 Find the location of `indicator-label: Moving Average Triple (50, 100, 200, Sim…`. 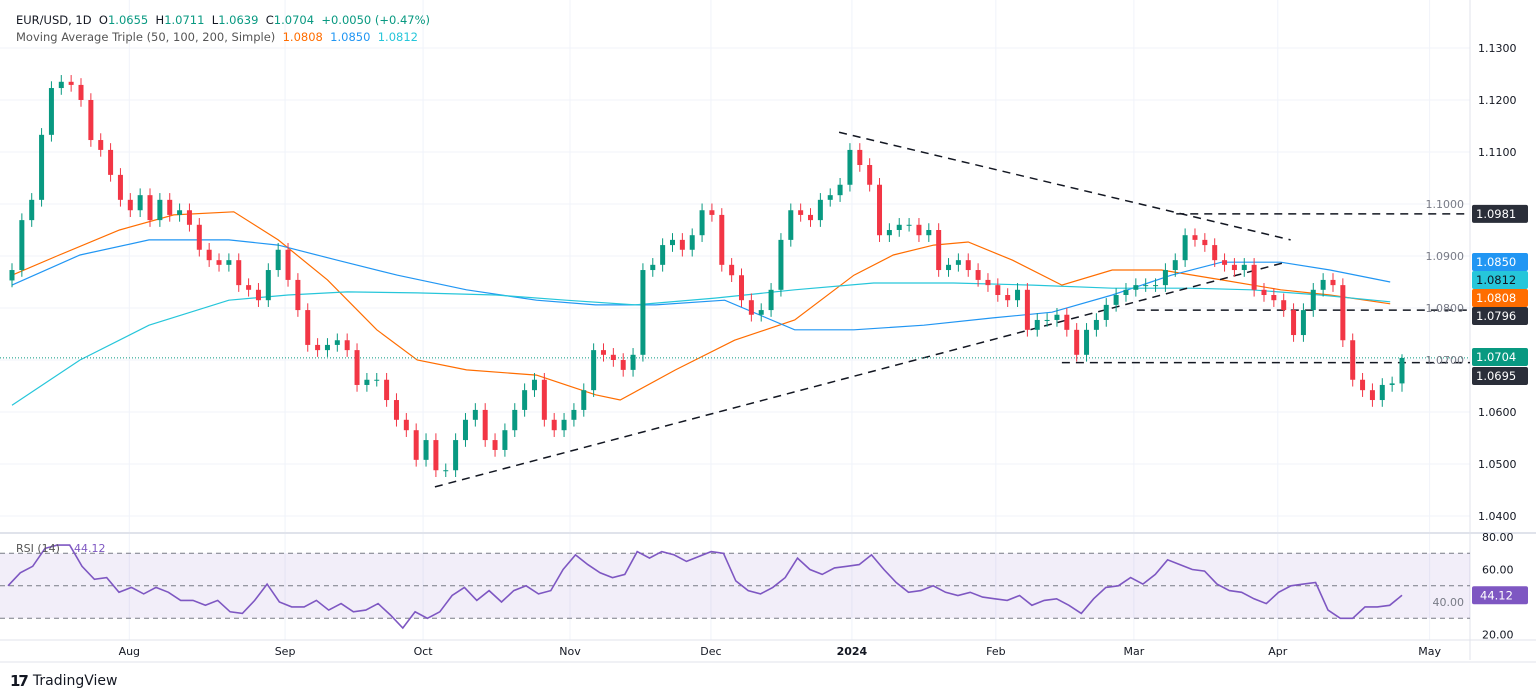

indicator-label: Moving Average Triple (50, 100, 200, Sim… is located at coordinates (146, 37).